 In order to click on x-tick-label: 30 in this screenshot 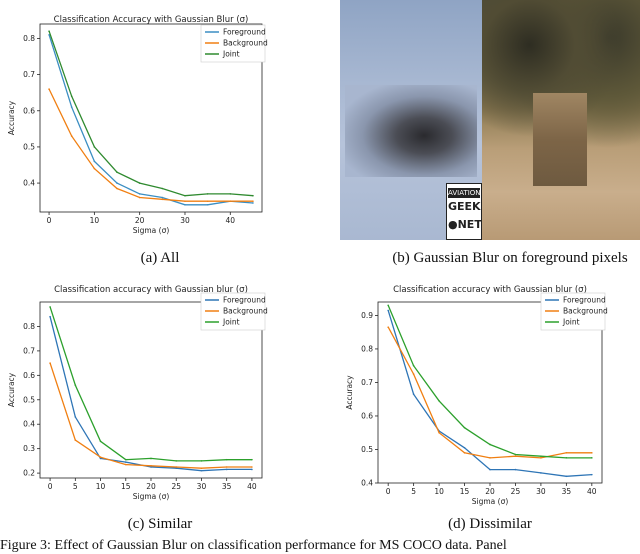, I will do `click(541, 491)`.